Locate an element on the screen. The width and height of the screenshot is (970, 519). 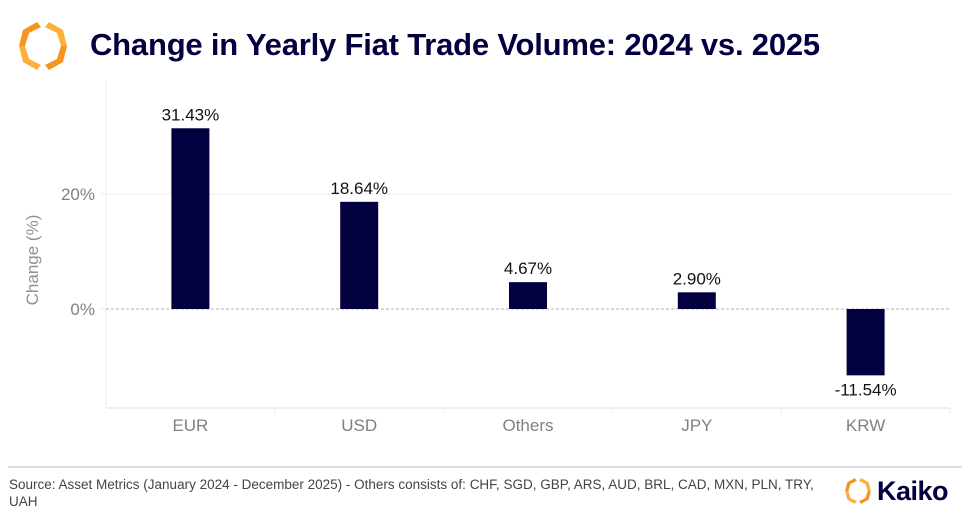
data-label: -11.54% is located at coordinates (866, 389).